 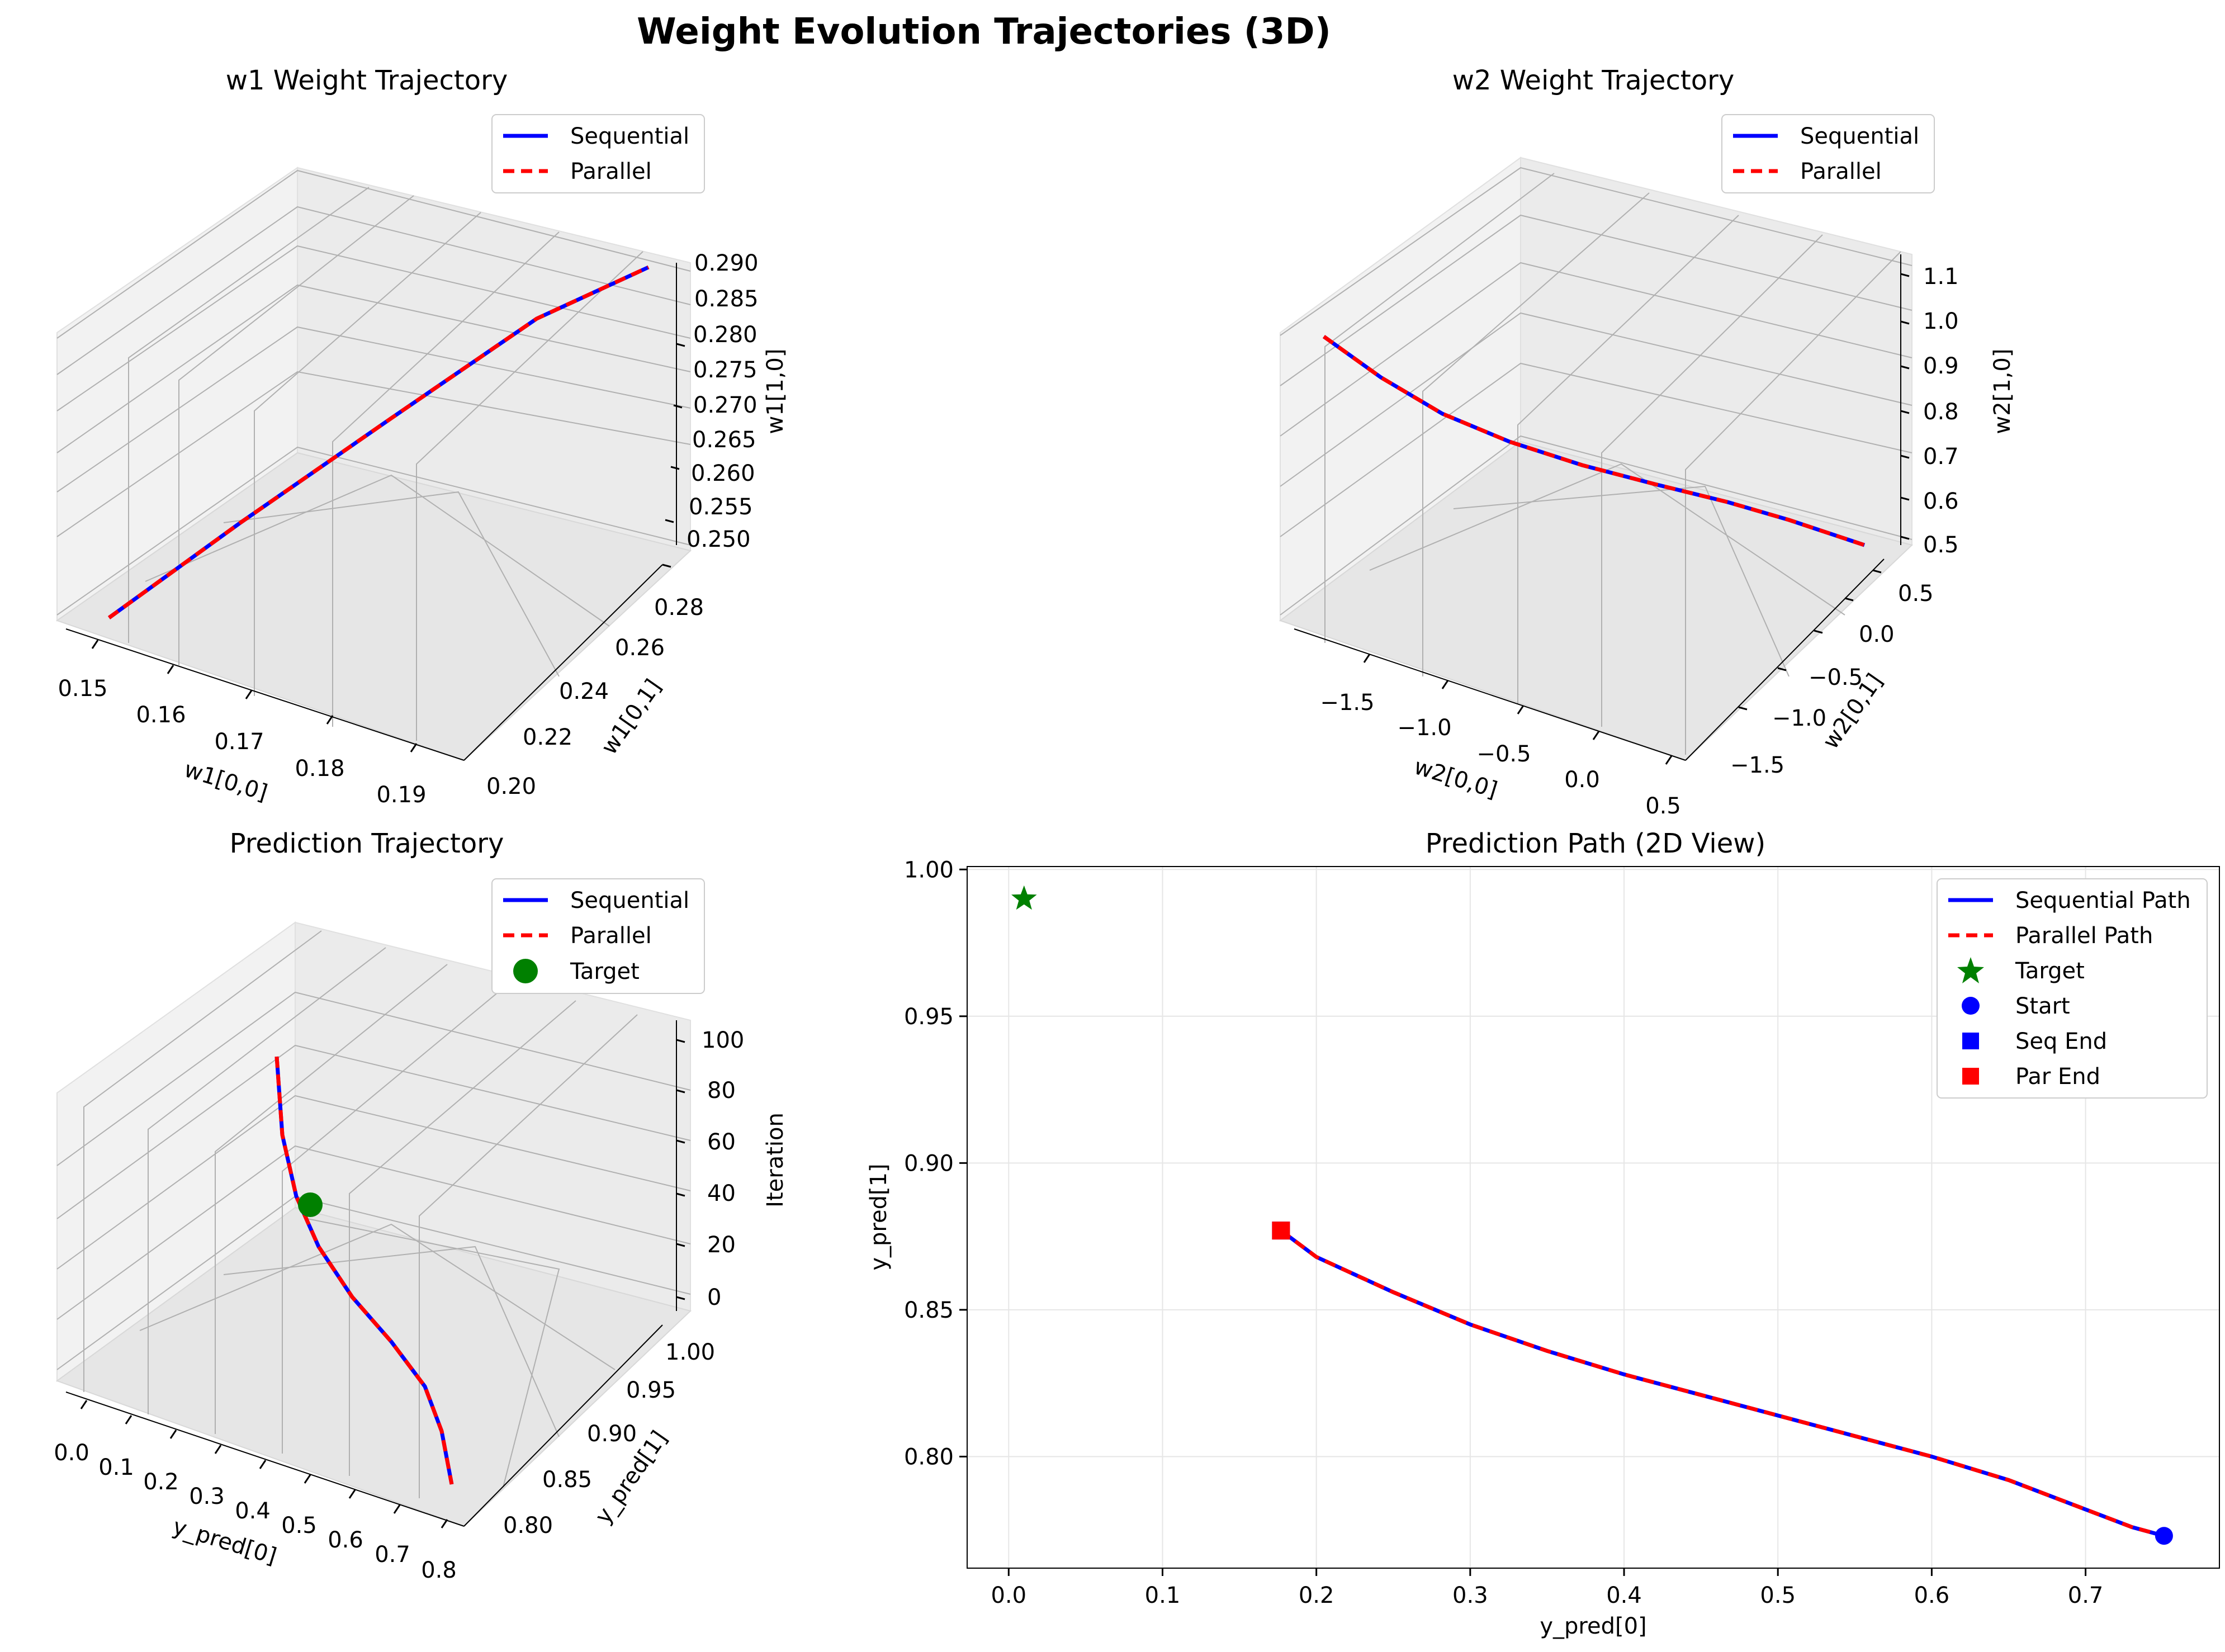 I want to click on y-tick-label: 0.90, so click(x=929, y=1163).